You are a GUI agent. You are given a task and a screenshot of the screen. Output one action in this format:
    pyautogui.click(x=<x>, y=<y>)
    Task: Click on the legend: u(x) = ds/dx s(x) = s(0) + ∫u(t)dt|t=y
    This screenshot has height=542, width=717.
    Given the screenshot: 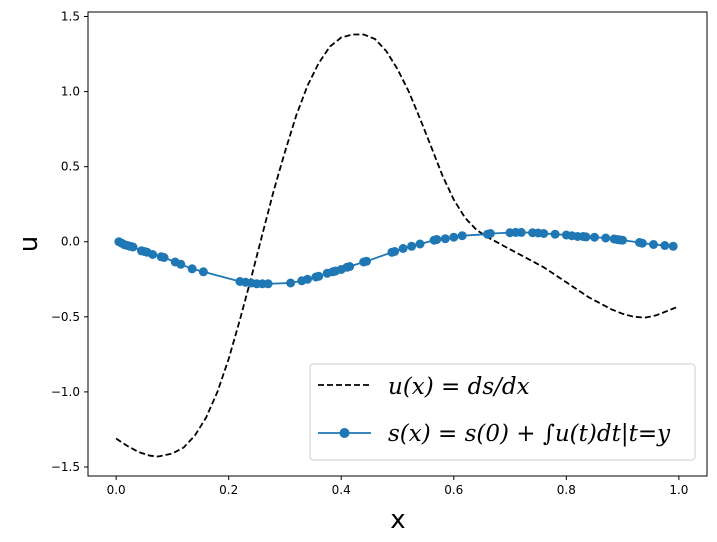 What is the action you would take?
    pyautogui.click(x=502, y=412)
    